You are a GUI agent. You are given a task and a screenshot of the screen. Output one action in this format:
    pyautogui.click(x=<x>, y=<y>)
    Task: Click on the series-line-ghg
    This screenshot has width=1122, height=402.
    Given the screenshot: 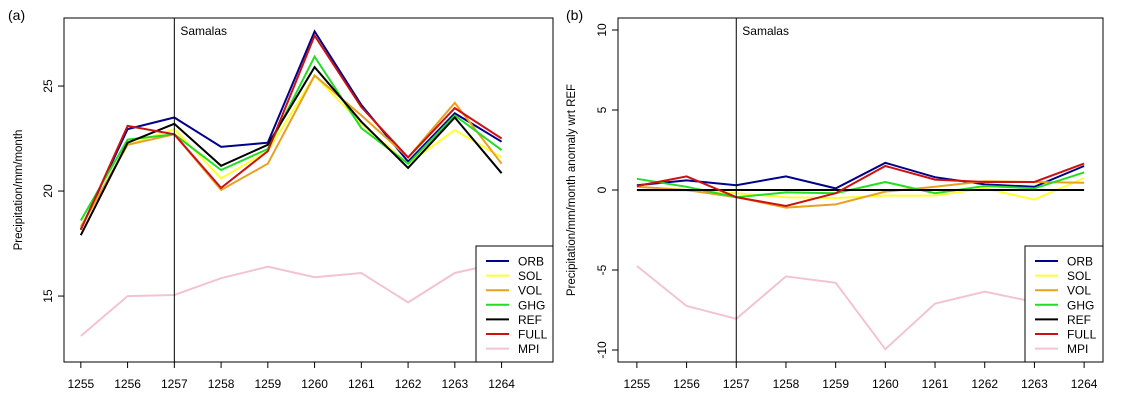 What is the action you would take?
    pyautogui.click(x=860, y=185)
    